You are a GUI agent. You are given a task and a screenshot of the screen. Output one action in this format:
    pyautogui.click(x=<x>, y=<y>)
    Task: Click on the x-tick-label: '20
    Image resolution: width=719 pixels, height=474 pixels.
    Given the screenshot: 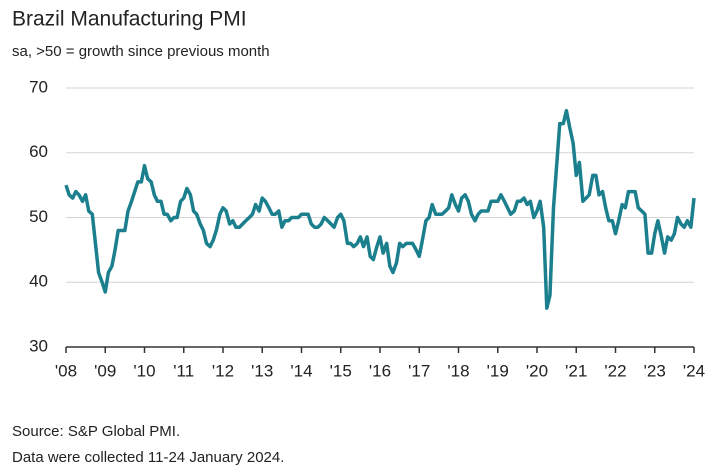 What is the action you would take?
    pyautogui.click(x=537, y=370)
    